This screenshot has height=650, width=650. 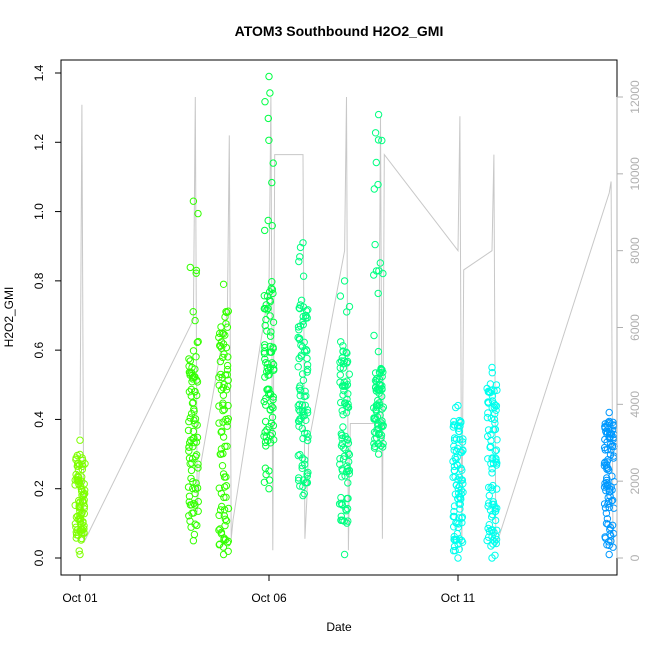 What do you see at coordinates (339, 627) in the screenshot?
I see `x-axis-label: Date` at bounding box center [339, 627].